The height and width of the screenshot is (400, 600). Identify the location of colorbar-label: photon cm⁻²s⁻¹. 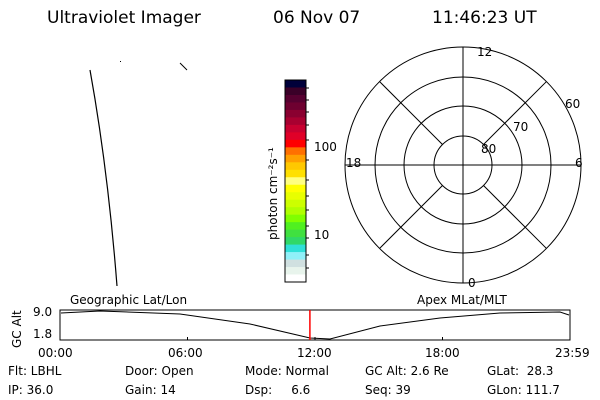
(273, 193).